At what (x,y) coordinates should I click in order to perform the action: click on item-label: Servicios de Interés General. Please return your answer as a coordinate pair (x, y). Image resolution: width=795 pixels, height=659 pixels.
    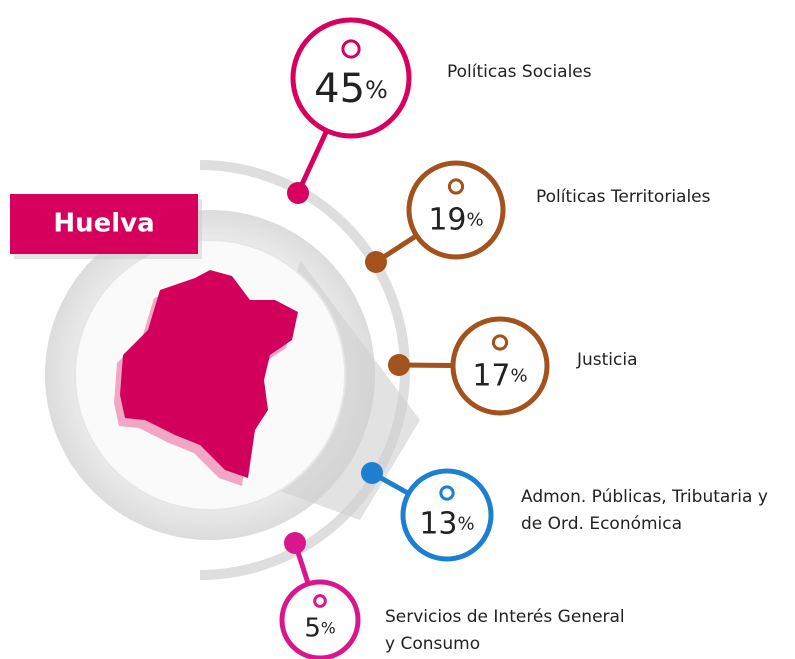
    Looking at the image, I should click on (505, 617).